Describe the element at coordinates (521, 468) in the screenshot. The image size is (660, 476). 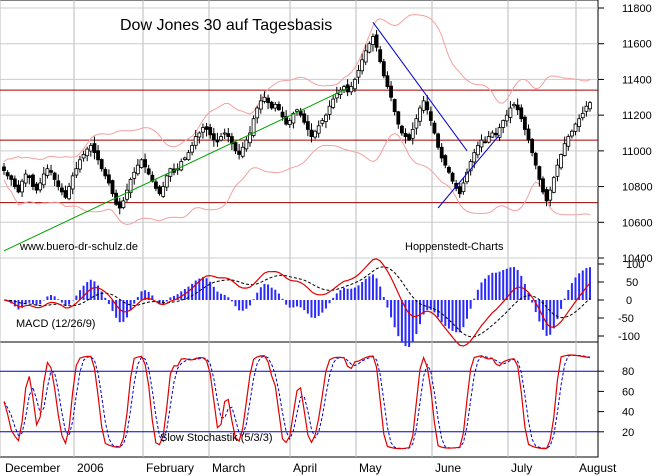
I see `x-tick-label: July` at that location.